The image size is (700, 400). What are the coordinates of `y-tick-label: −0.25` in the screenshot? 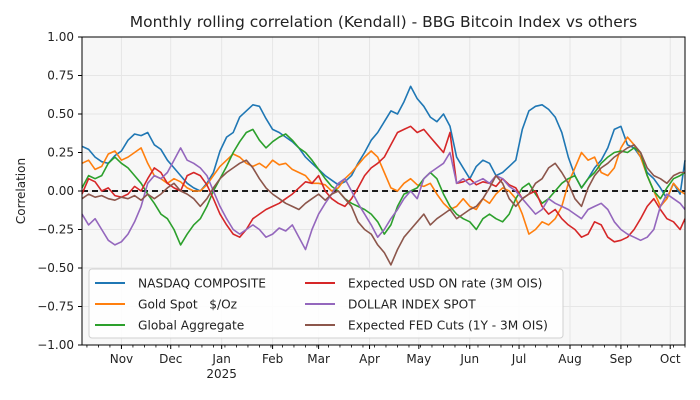 It's located at (55, 230).